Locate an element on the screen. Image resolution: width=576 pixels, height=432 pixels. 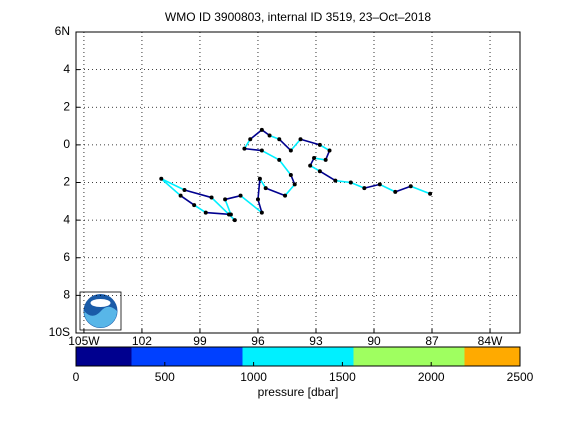
x-tick-label: 87 is located at coordinates (432, 341).